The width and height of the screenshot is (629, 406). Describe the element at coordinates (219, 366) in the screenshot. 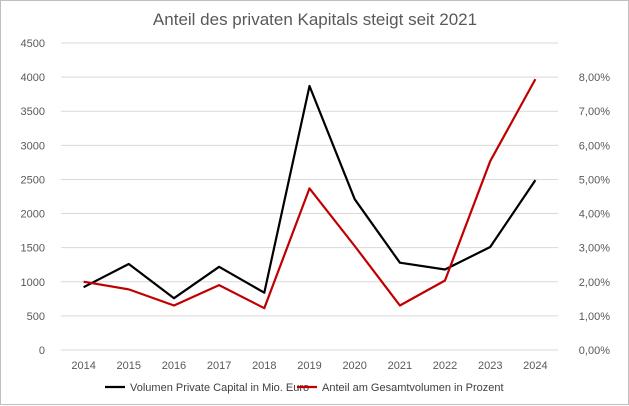

I see `x-tick-label: 2017` at that location.